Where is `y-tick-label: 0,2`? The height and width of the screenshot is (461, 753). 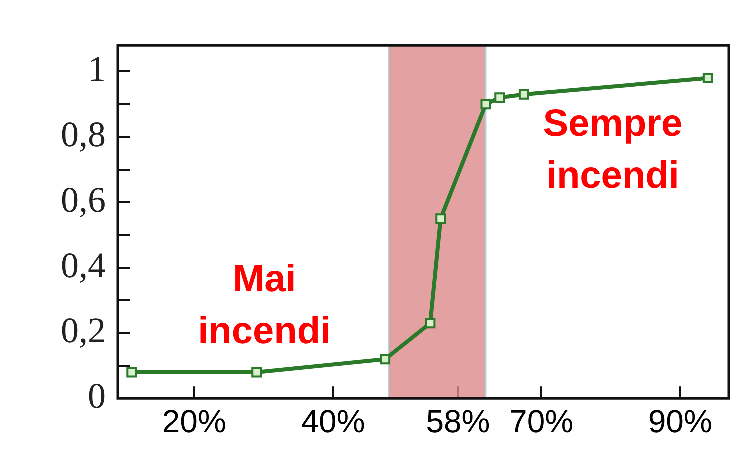
y-tick-label: 0,2 is located at coordinates (83, 330).